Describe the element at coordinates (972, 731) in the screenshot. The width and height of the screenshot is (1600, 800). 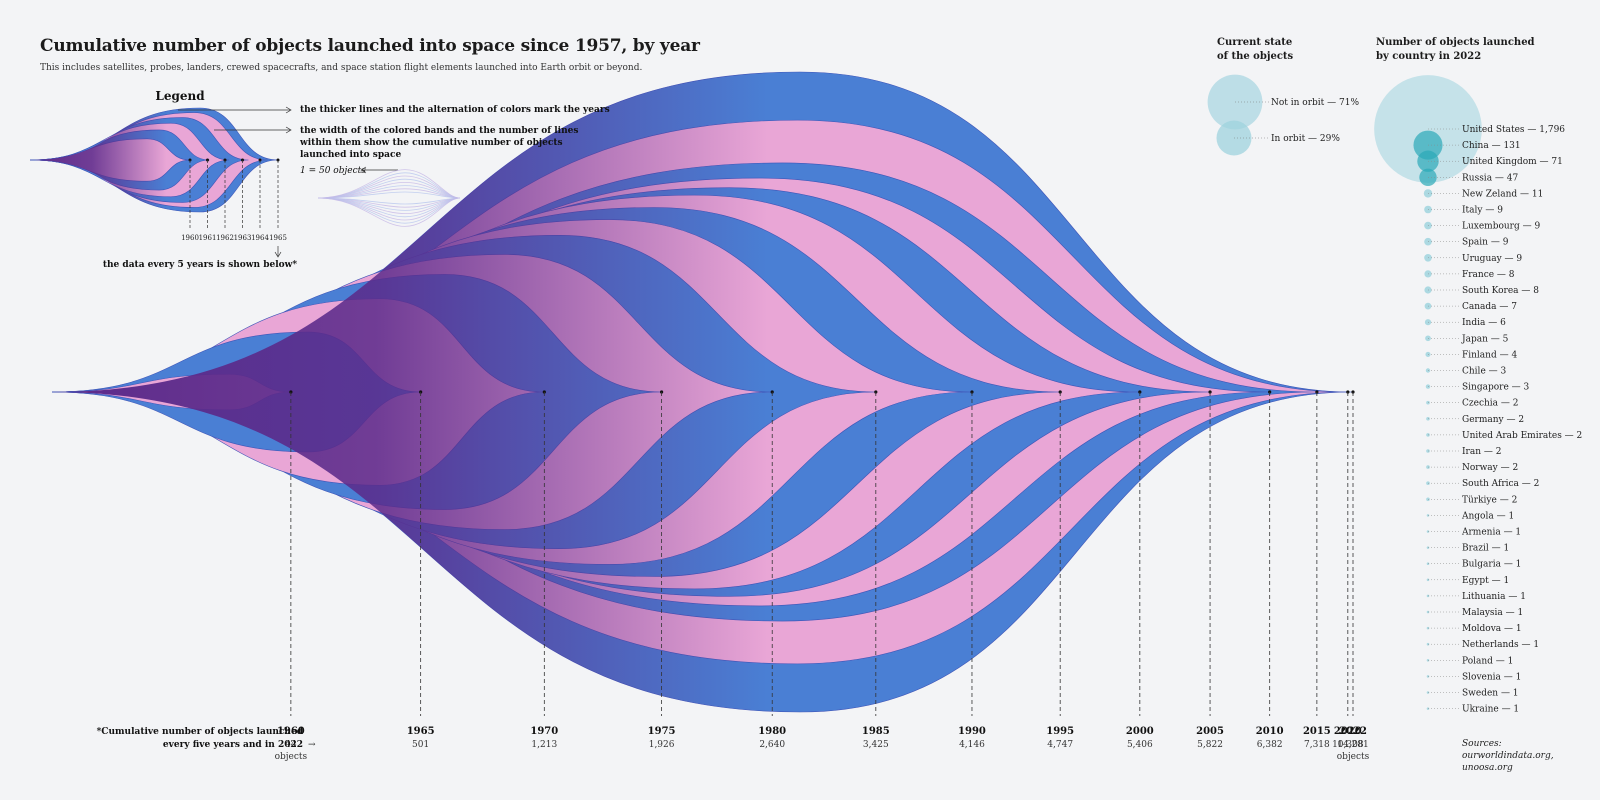
I see `year-label-1990: 1990` at that location.